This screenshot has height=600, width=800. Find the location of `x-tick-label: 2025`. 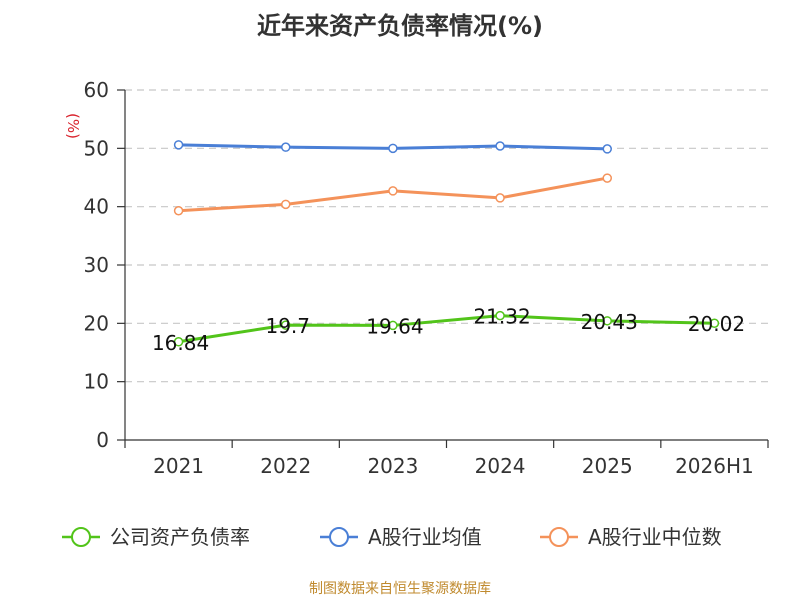

x-tick-label: 2025 is located at coordinates (607, 466).